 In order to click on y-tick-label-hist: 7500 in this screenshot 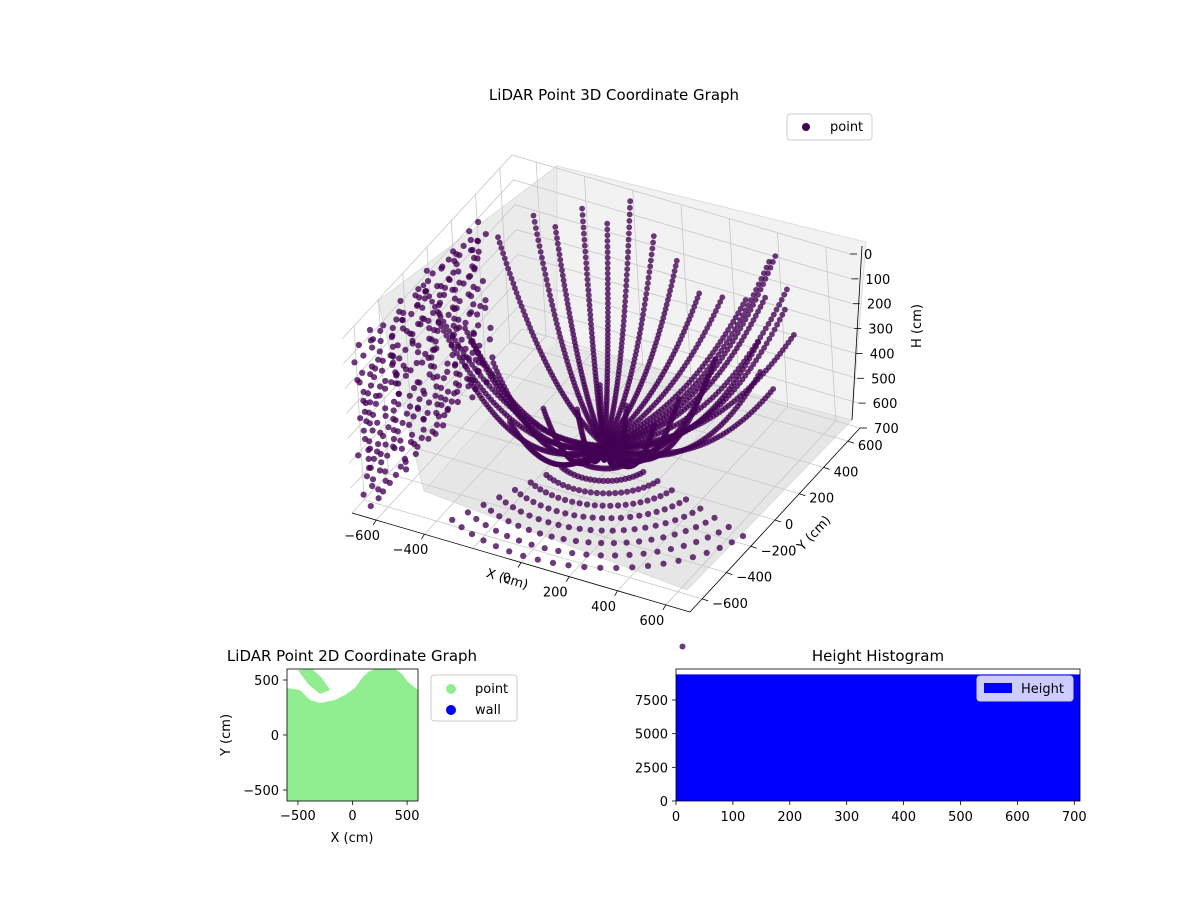, I will do `click(651, 701)`.